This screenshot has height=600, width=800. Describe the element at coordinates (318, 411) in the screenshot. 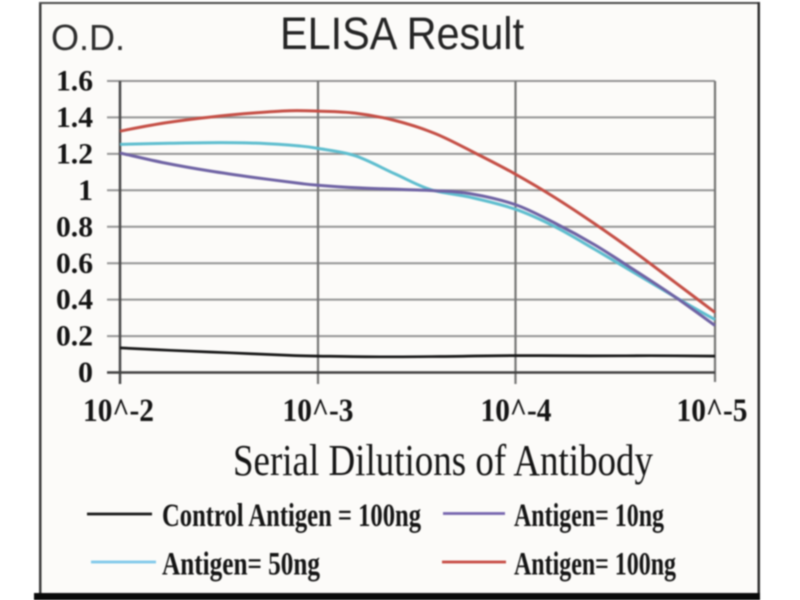

I see `svg-text: 10^-3` at that location.